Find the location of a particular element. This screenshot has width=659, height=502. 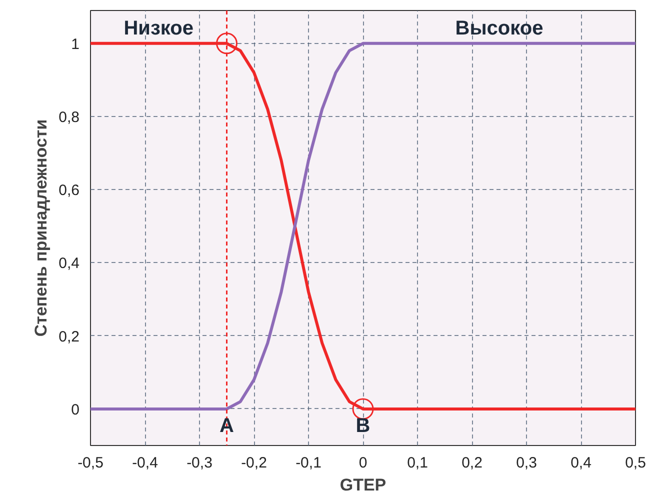

x-tick-label: 0,5 is located at coordinates (635, 463).